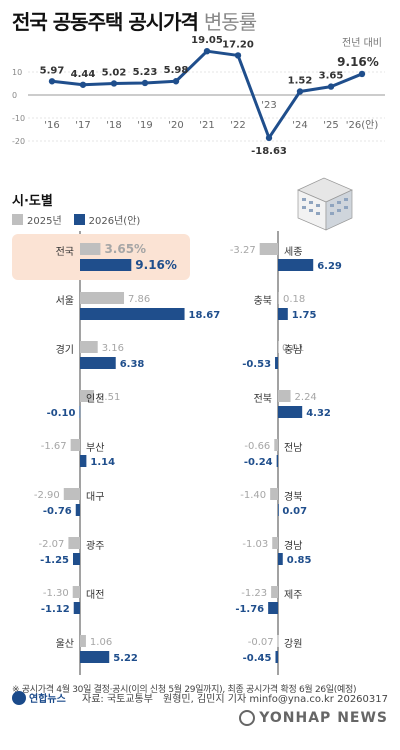 The width and height of the screenshot is (400, 750). What do you see at coordinates (117, 699) in the screenshot?
I see `source: 자료: 국토교통부` at bounding box center [117, 699].